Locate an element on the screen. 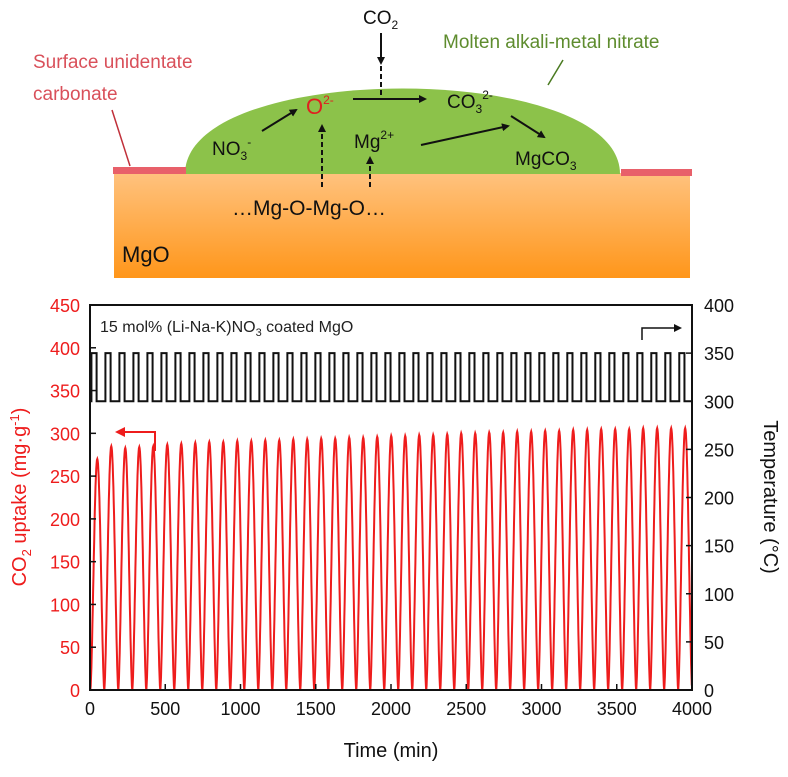  x-axis-label: Time (min) is located at coordinates (391, 751).